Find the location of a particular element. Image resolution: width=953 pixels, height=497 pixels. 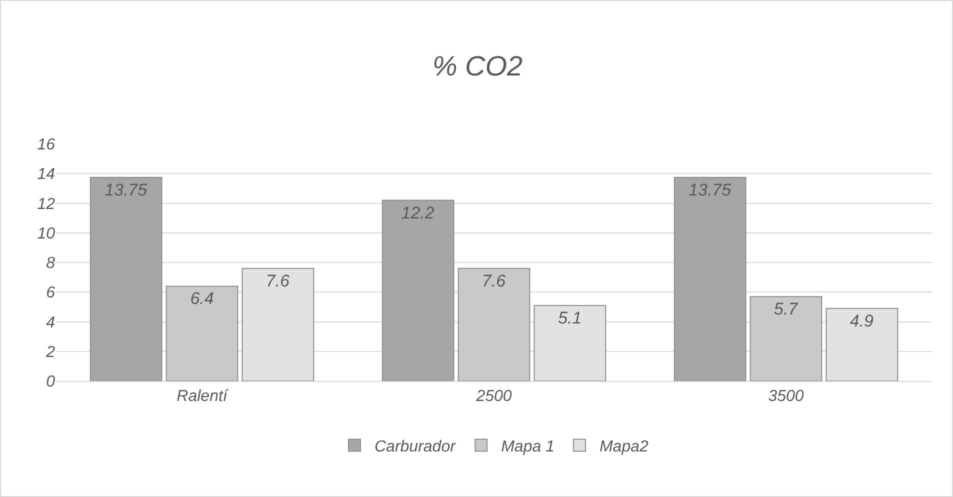

y-tick-label: 16 is located at coordinates (46, 145).